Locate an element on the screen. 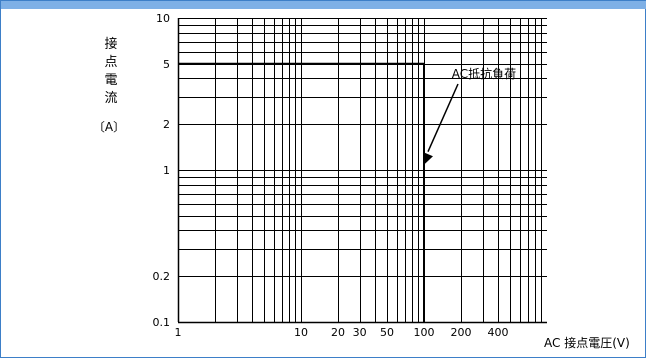 Image resolution: width=646 pixels, height=358 pixels. annotation-arrowhead is located at coordinates (428, 158).